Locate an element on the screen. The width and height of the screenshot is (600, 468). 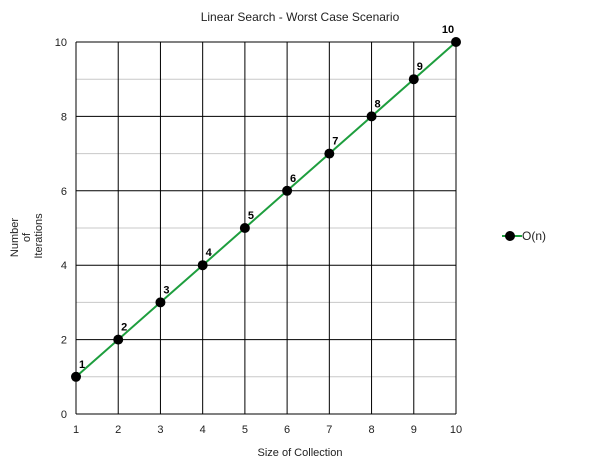
x-tick-label-7: 7 is located at coordinates (329, 430).